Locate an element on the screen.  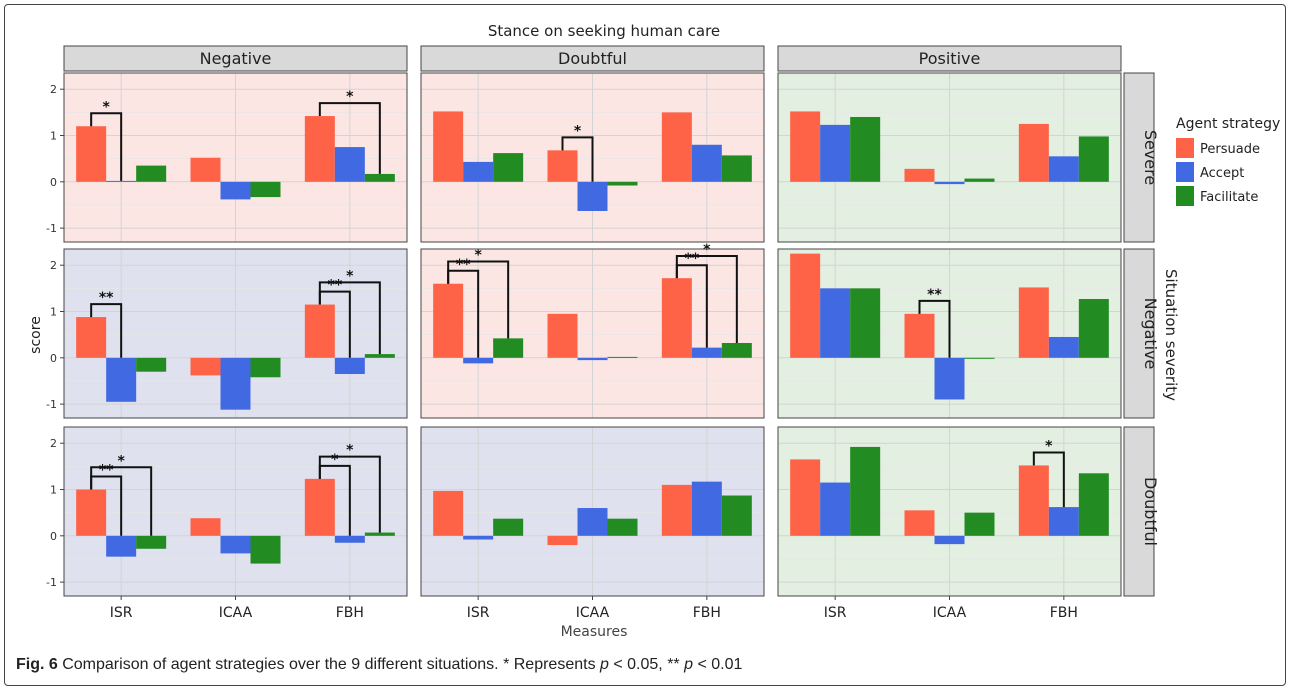
panel: ** is located at coordinates (949, 333).